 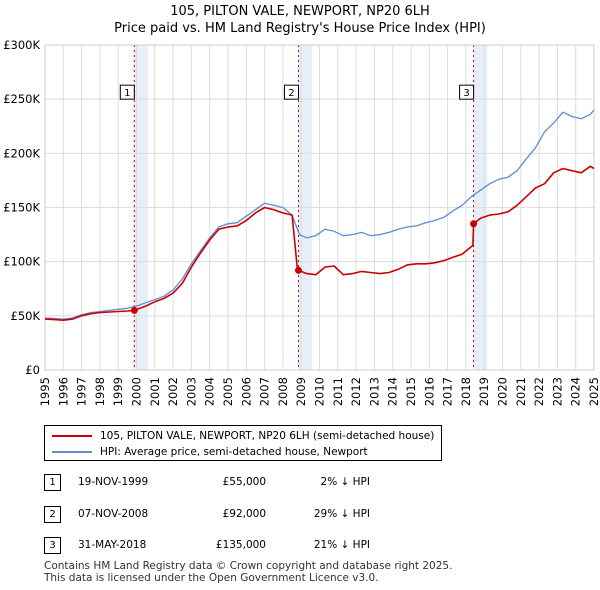 What do you see at coordinates (21, 99) in the screenshot?
I see `y-tick-label: £250K` at bounding box center [21, 99].